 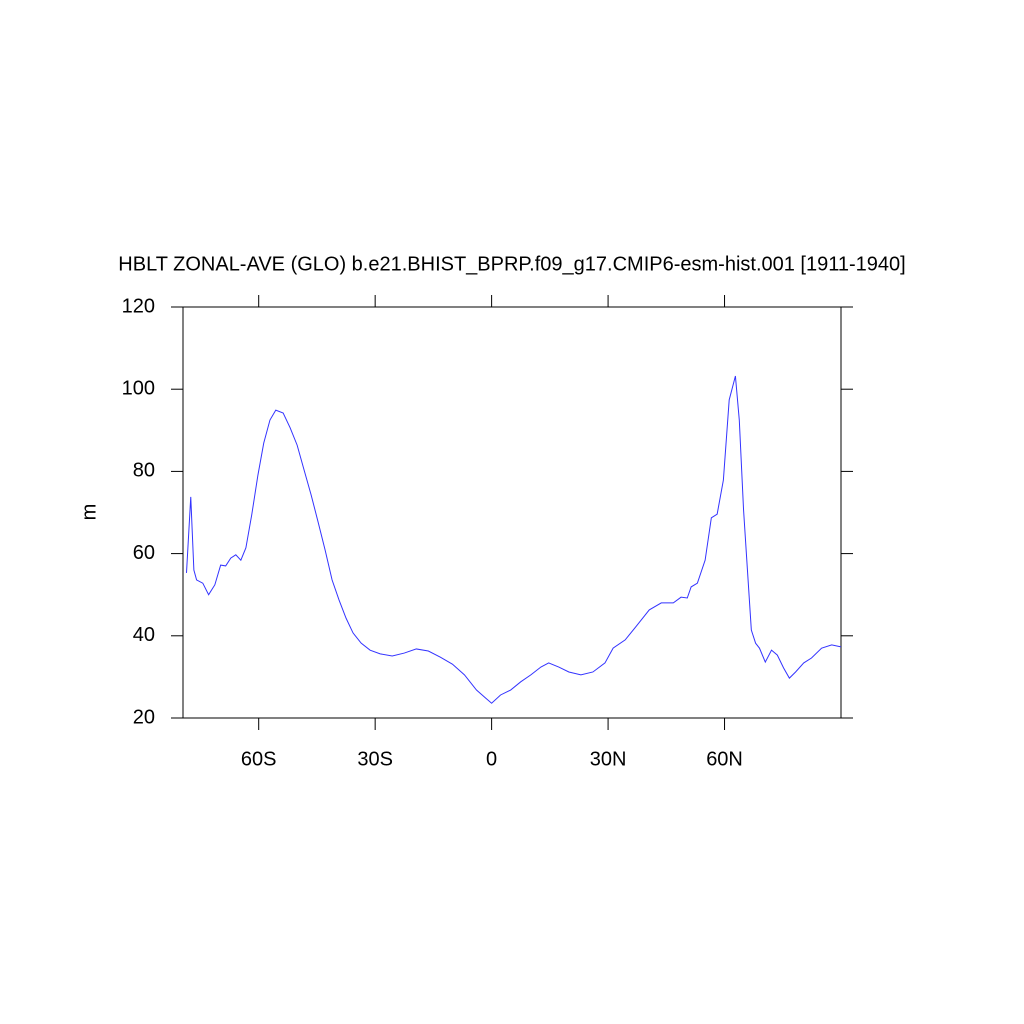 What do you see at coordinates (491, 759) in the screenshot?
I see `x-tick-label: 0` at bounding box center [491, 759].